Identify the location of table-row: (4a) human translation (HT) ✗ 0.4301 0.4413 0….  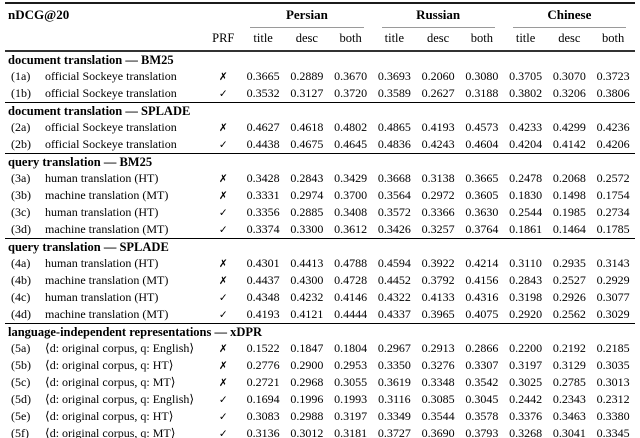
(320, 263).